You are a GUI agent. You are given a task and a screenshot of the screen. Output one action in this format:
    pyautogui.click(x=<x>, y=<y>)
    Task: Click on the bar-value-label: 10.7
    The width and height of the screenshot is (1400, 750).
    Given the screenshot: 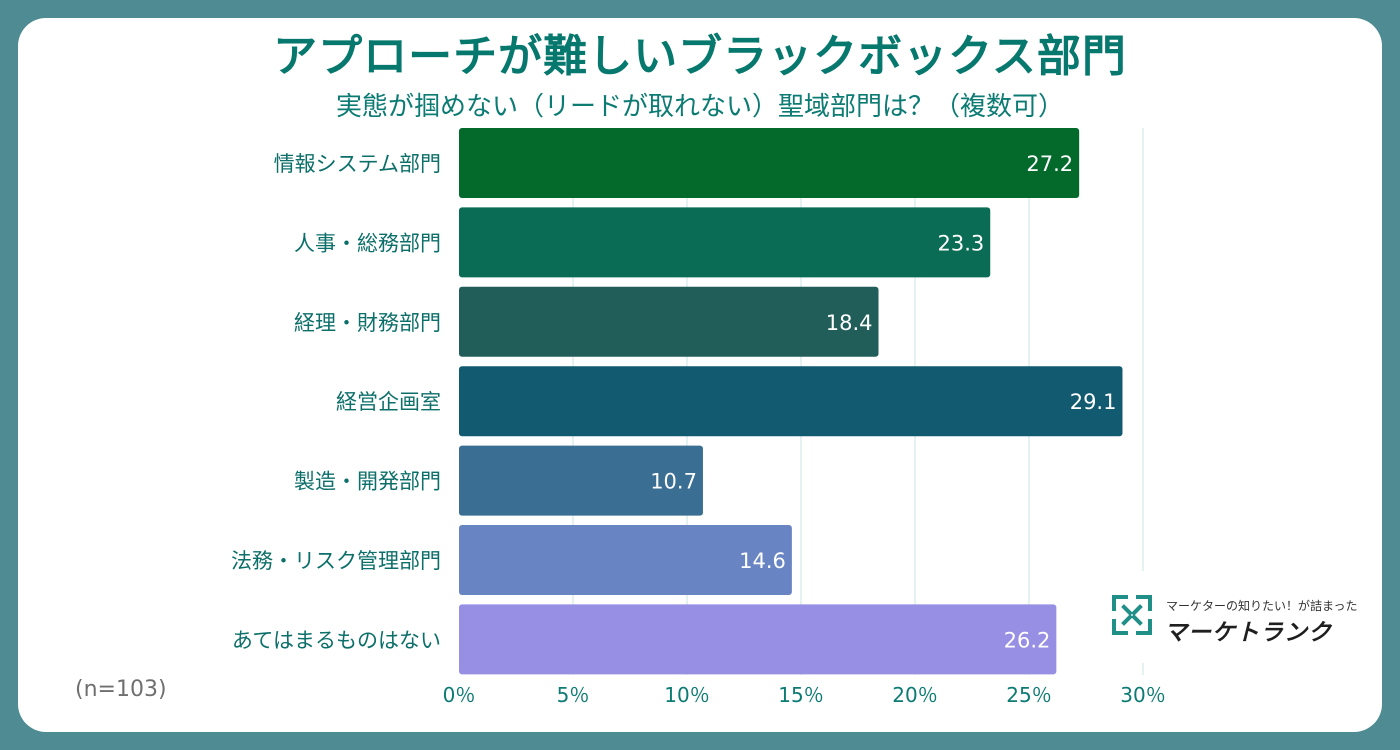 What is the action you would take?
    pyautogui.click(x=673, y=482)
    